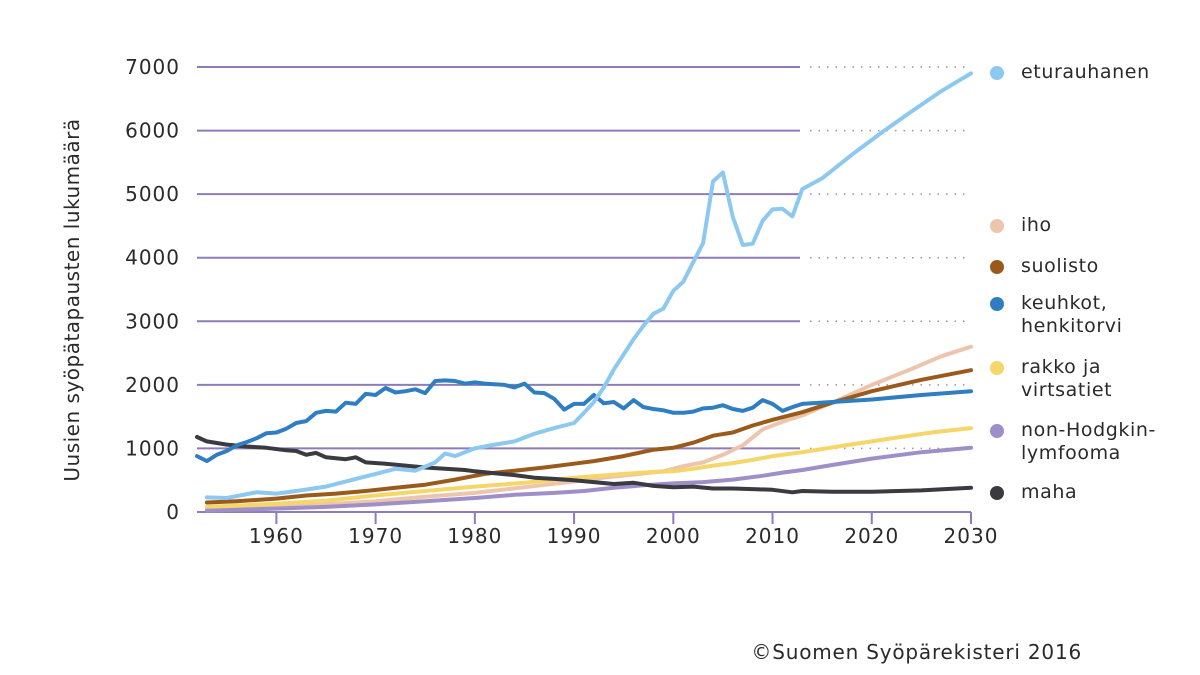 The width and height of the screenshot is (1200, 675). Describe the element at coordinates (916, 652) in the screenshot. I see `copyright: ©Suomen Syöpärekisteri 2016` at that location.